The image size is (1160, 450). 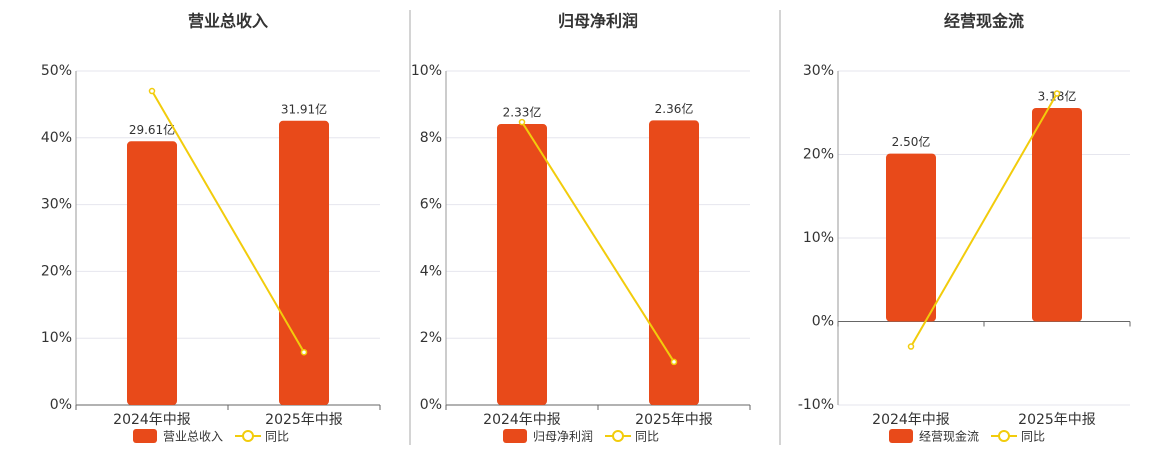 What do you see at coordinates (431, 138) in the screenshot?
I see `y-tick-label: 8%` at bounding box center [431, 138].